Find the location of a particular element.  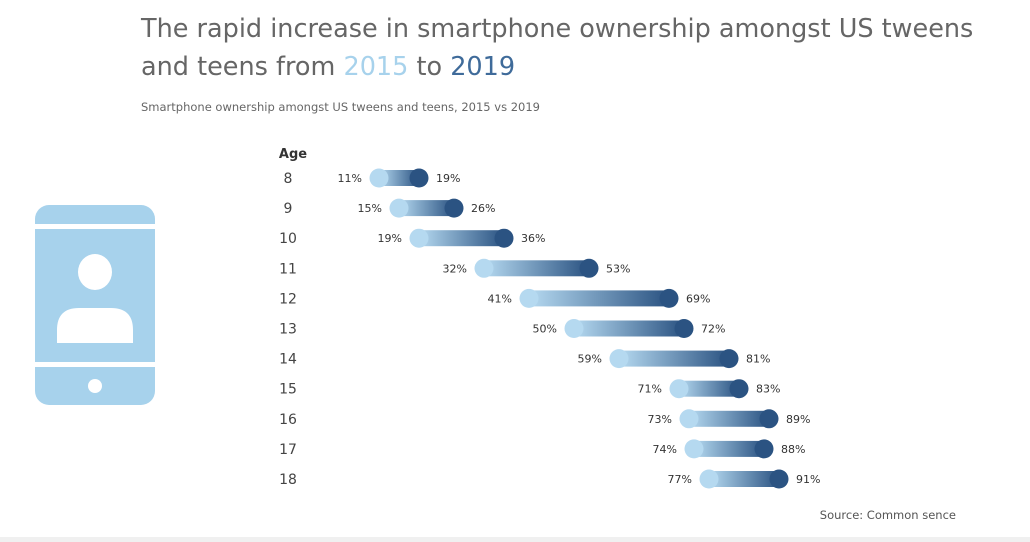

value-label-2019-11: 53% is located at coordinates (618, 268).